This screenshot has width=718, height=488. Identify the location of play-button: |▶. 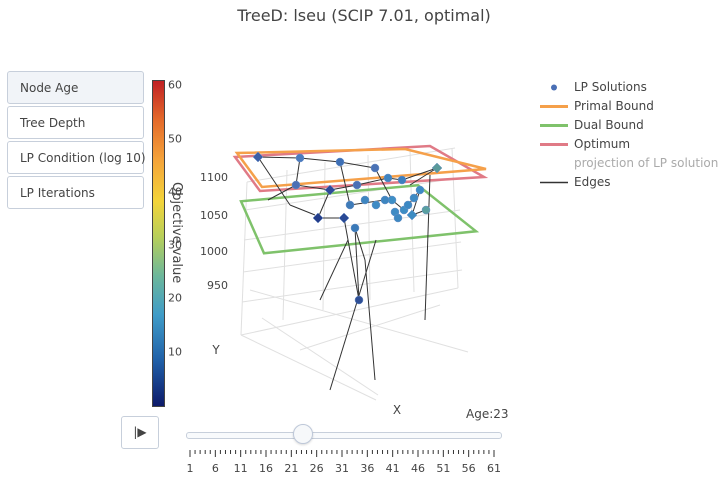
(140, 432).